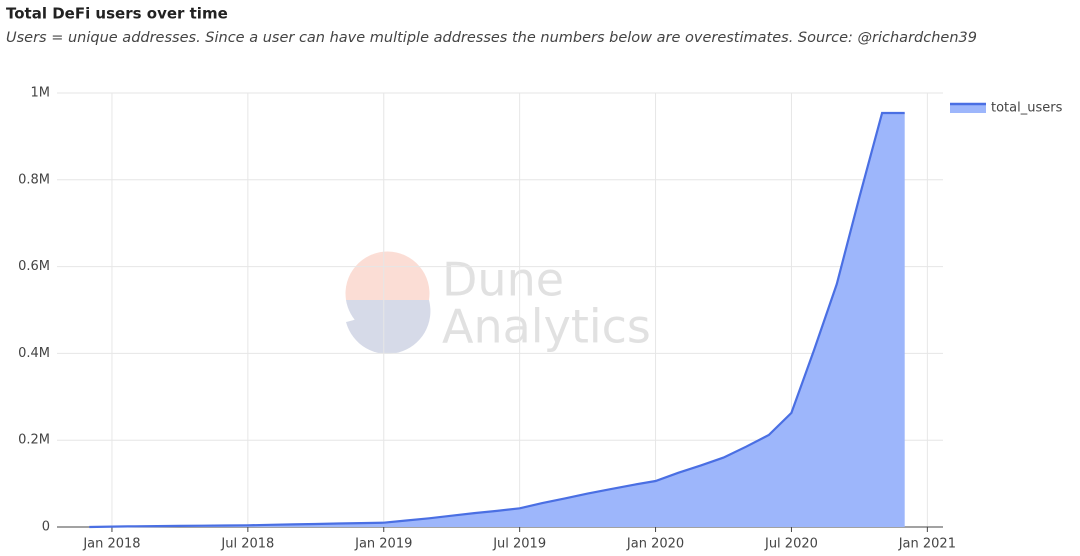 The width and height of the screenshot is (1080, 556). I want to click on legend-label: total_users, so click(1027, 108).